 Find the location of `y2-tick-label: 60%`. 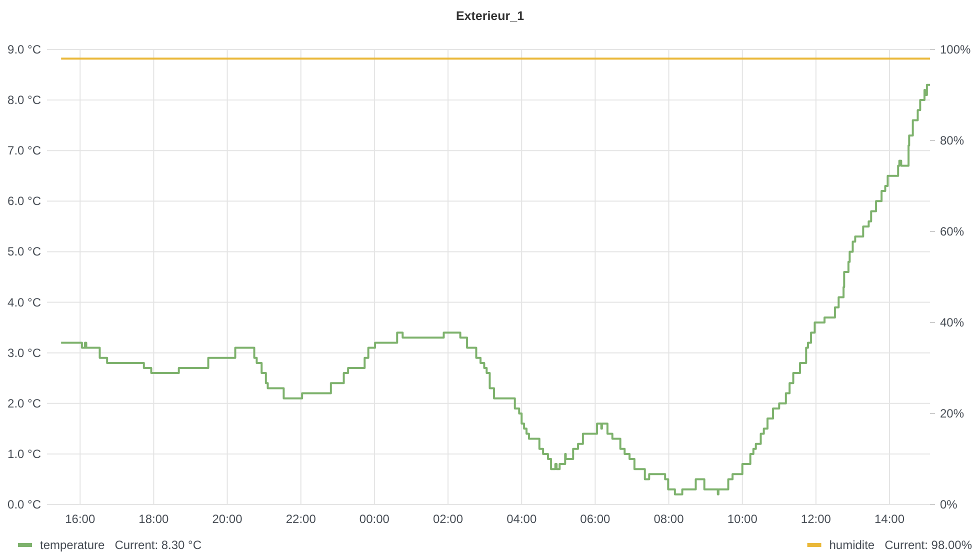

y2-tick-label: 60% is located at coordinates (952, 231).